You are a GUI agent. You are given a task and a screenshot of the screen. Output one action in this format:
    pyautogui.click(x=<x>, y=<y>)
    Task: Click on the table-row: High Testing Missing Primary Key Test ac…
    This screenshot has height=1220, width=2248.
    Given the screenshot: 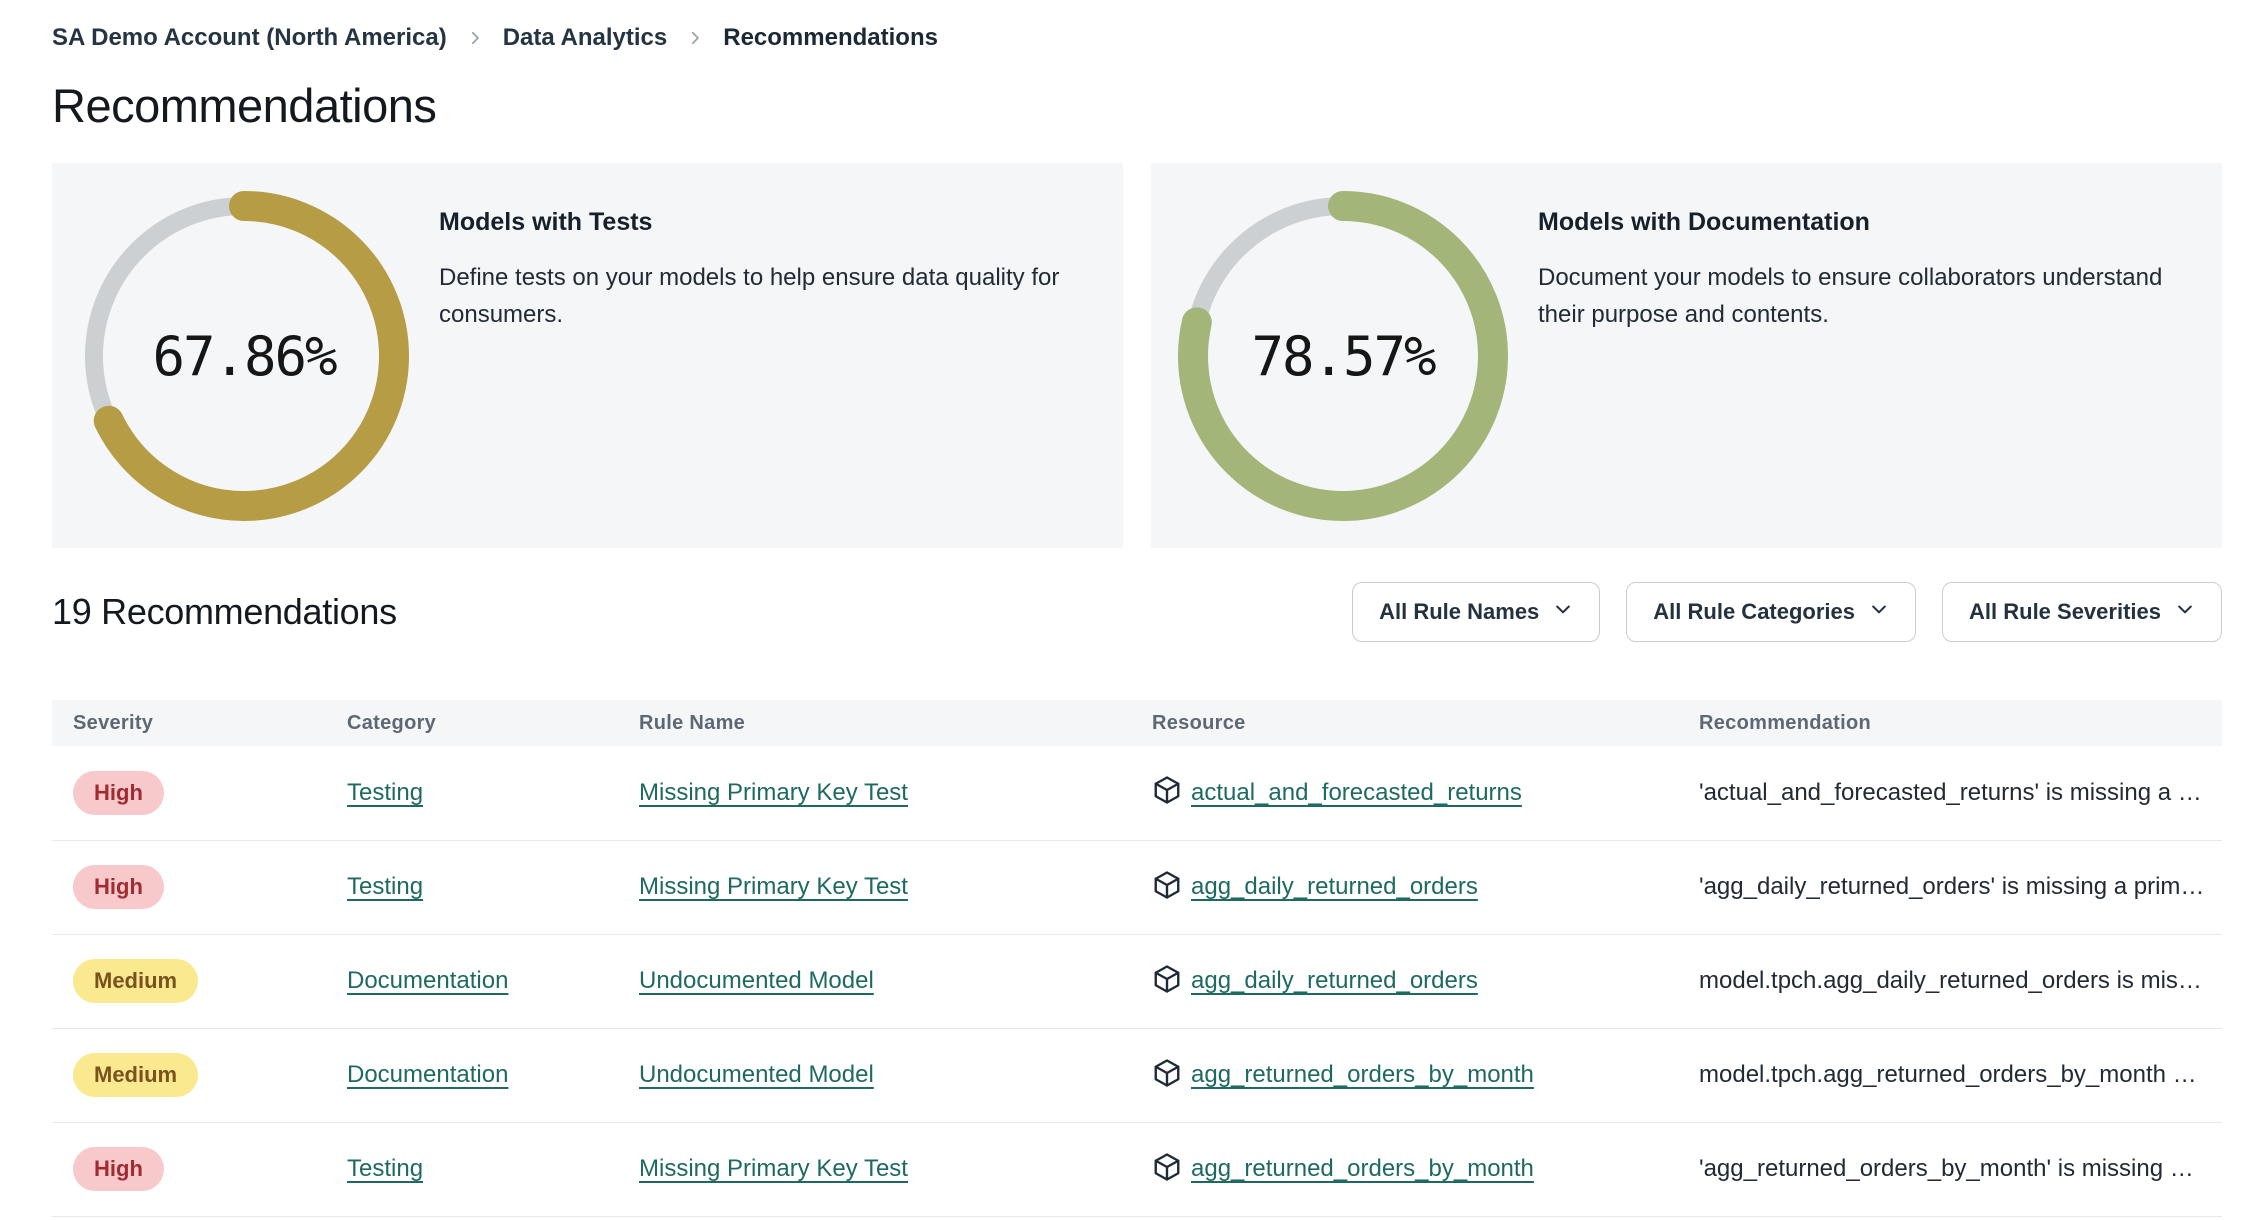 What is the action you would take?
    pyautogui.click(x=1137, y=793)
    